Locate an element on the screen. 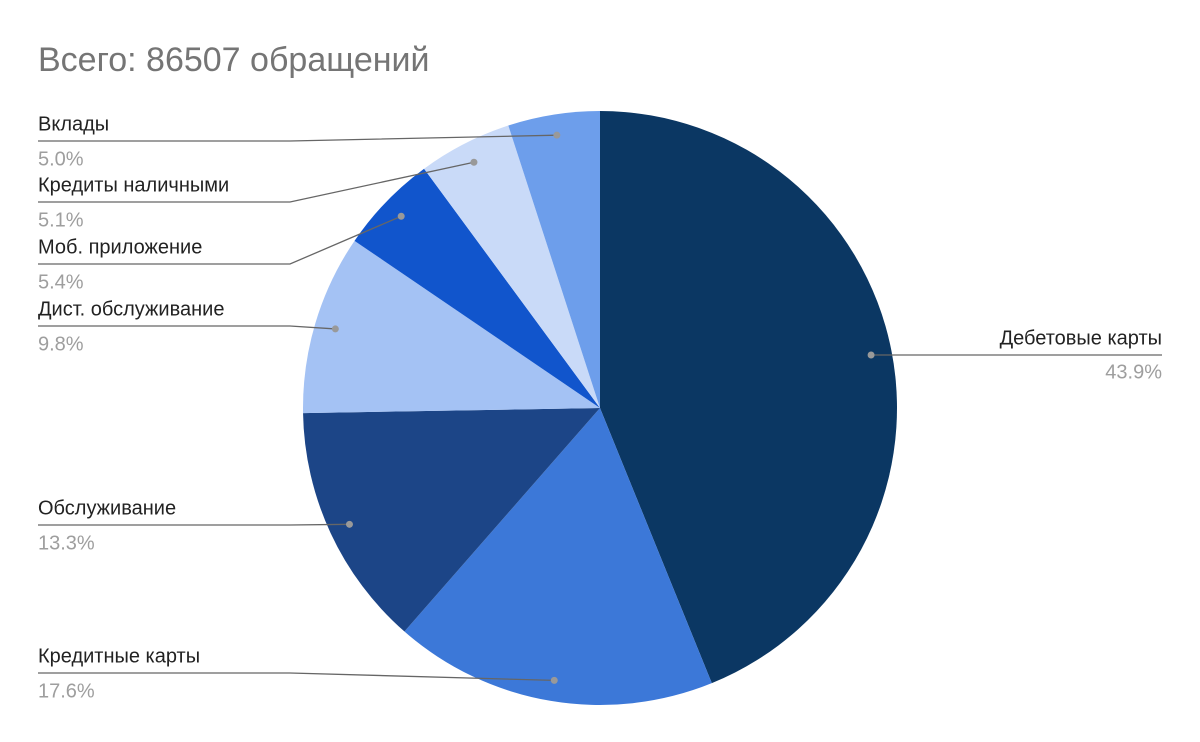 This screenshot has width=1200, height=742. slice-label: Вклады is located at coordinates (73, 124).